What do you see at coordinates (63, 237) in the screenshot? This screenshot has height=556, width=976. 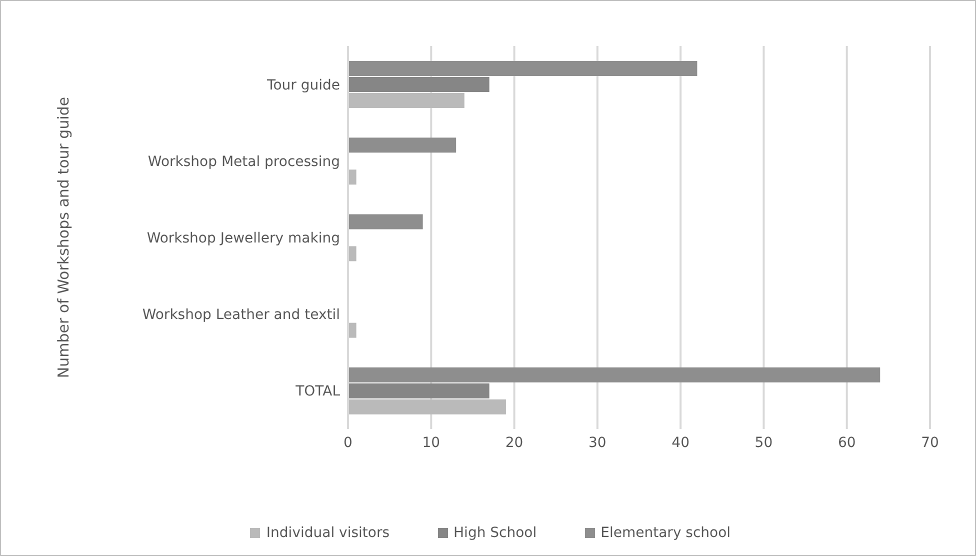 I see `y-axis-title: Number of Workshops and tour guide` at bounding box center [63, 237].